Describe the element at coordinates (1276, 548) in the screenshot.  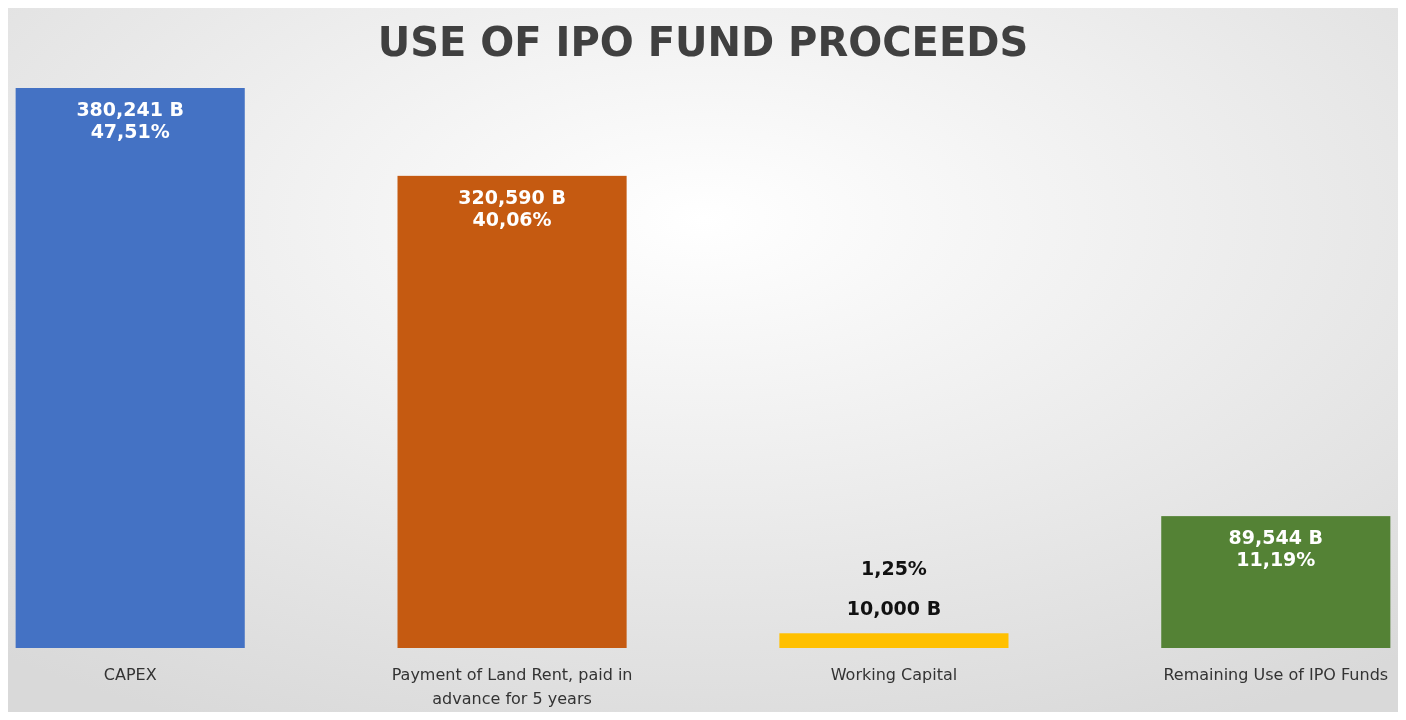
I see `data-label: 89,544 B 11,19%` at that location.